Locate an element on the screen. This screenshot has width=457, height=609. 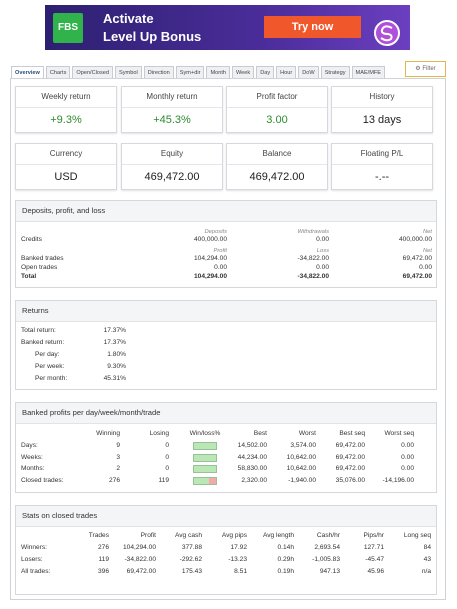
tab: Strategy is located at coordinates (335, 72).